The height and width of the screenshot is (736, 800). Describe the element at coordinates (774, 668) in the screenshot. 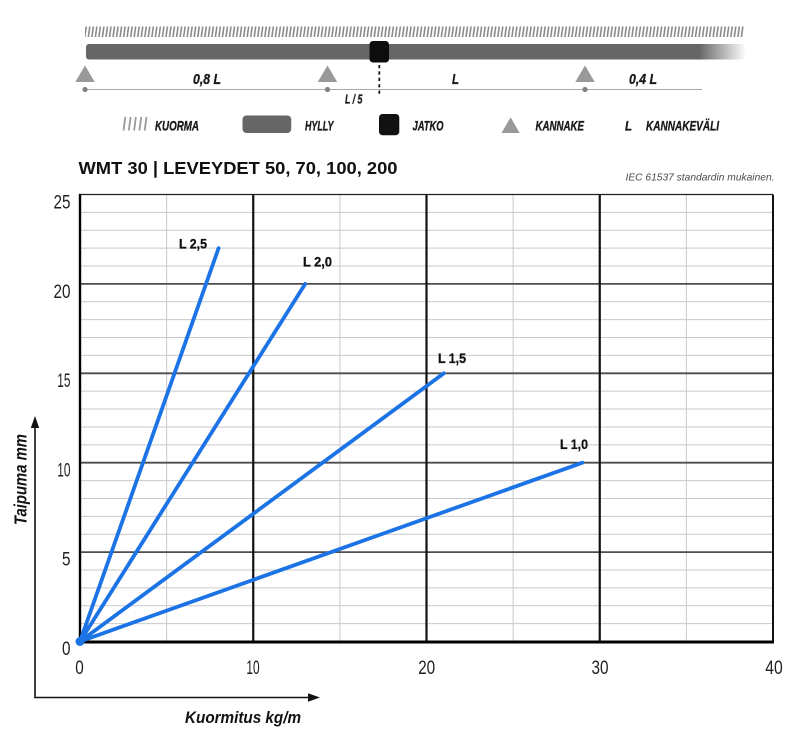

I see `svg-text: 40` at that location.